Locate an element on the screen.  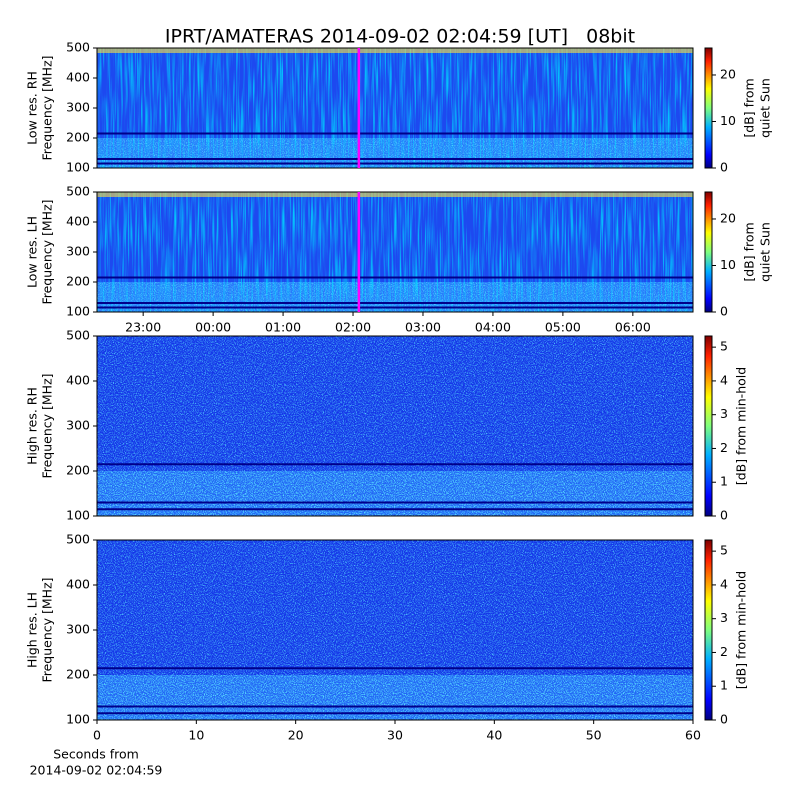
x-tick-label: 10 is located at coordinates (196, 735).